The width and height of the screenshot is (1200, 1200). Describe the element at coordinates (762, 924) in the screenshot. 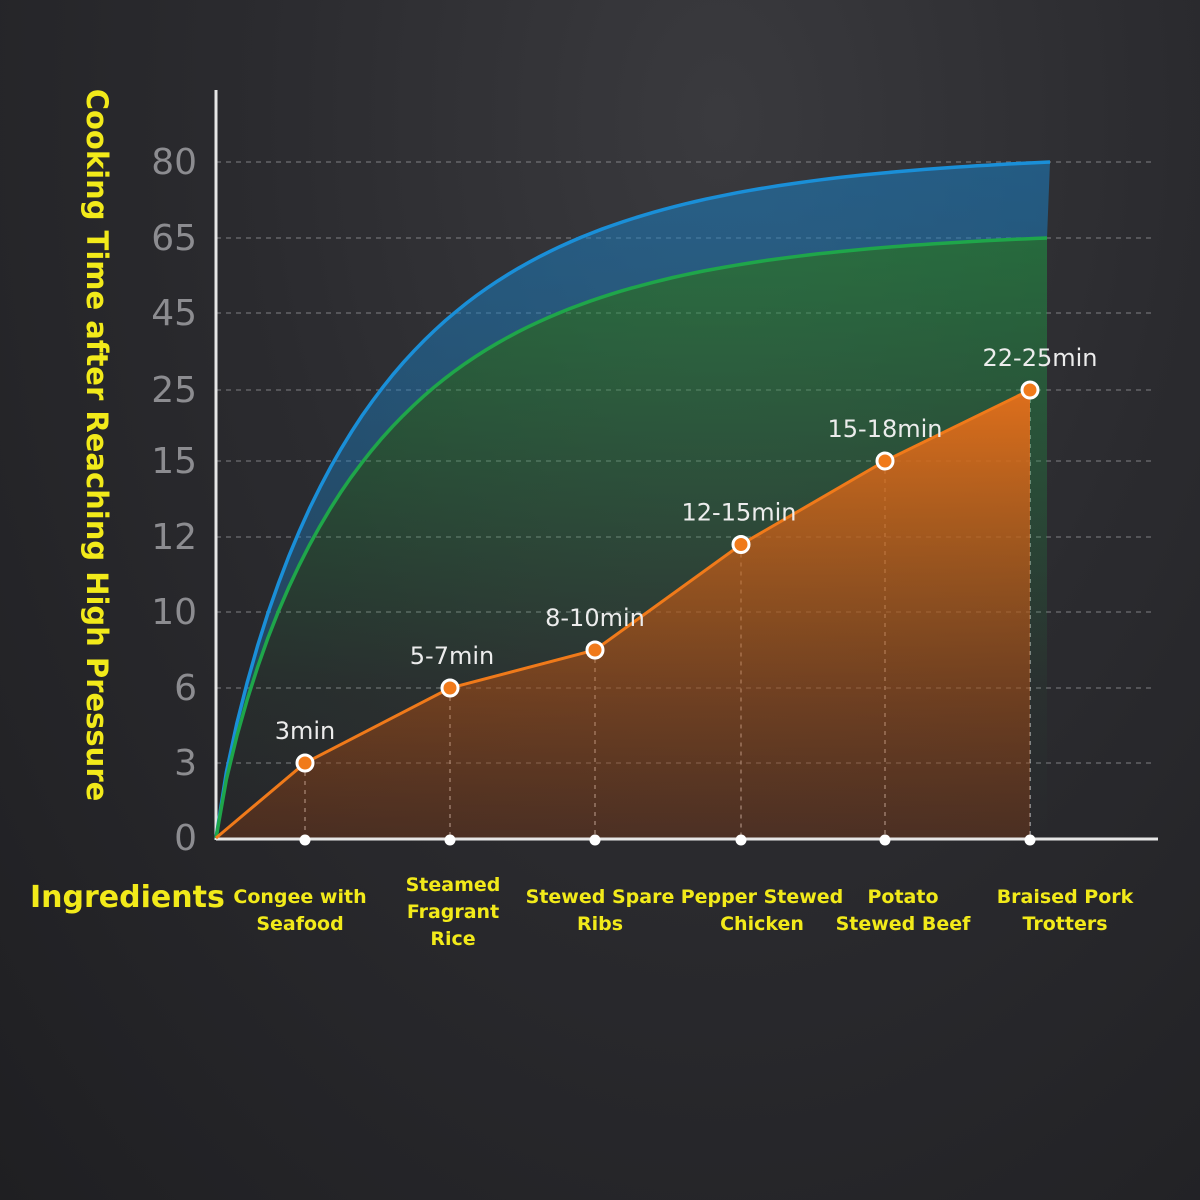

I see `category-label-line: Chicken` at that location.